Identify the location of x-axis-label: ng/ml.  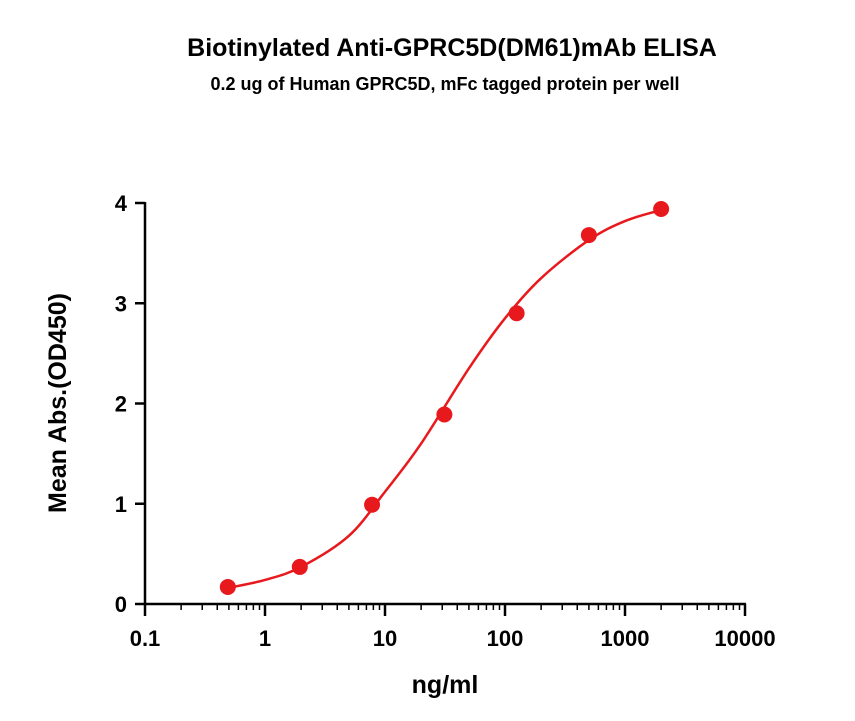
(445, 685).